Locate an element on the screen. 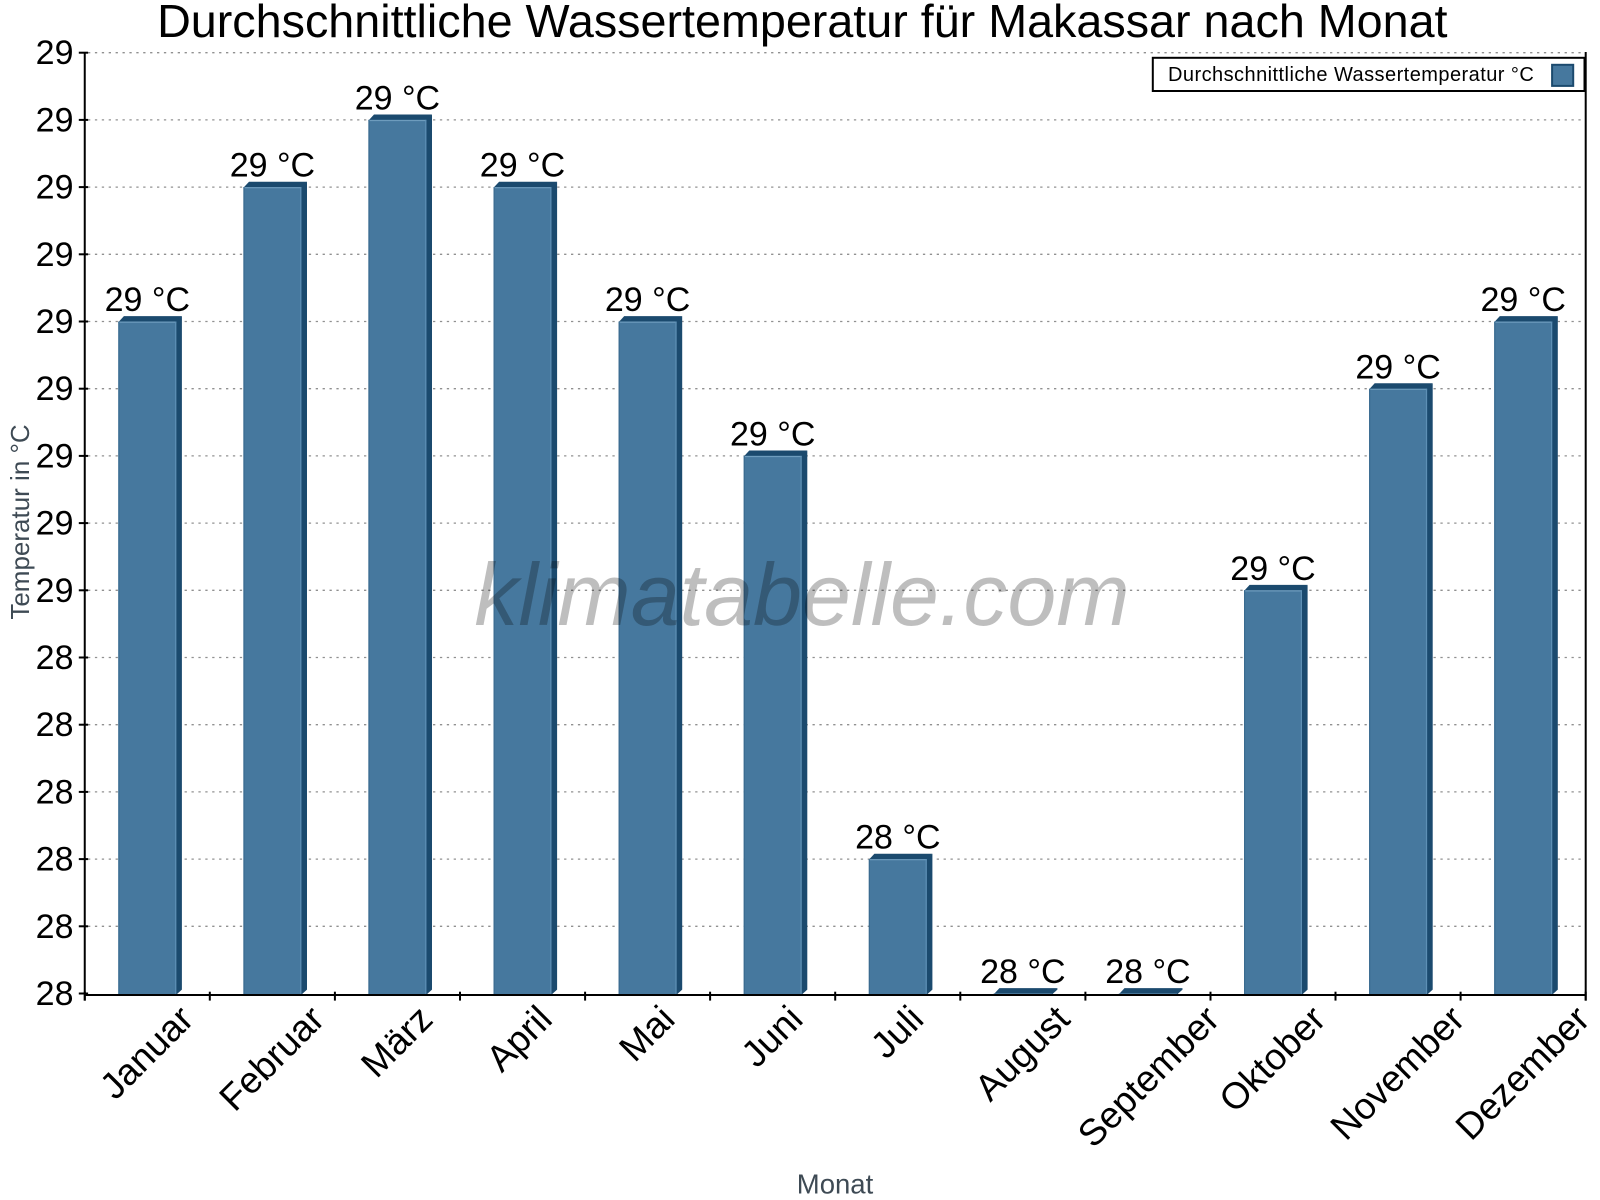 This screenshot has height=1200, width=1600. svg-text: klimatabelle.com is located at coordinates (801, 594).